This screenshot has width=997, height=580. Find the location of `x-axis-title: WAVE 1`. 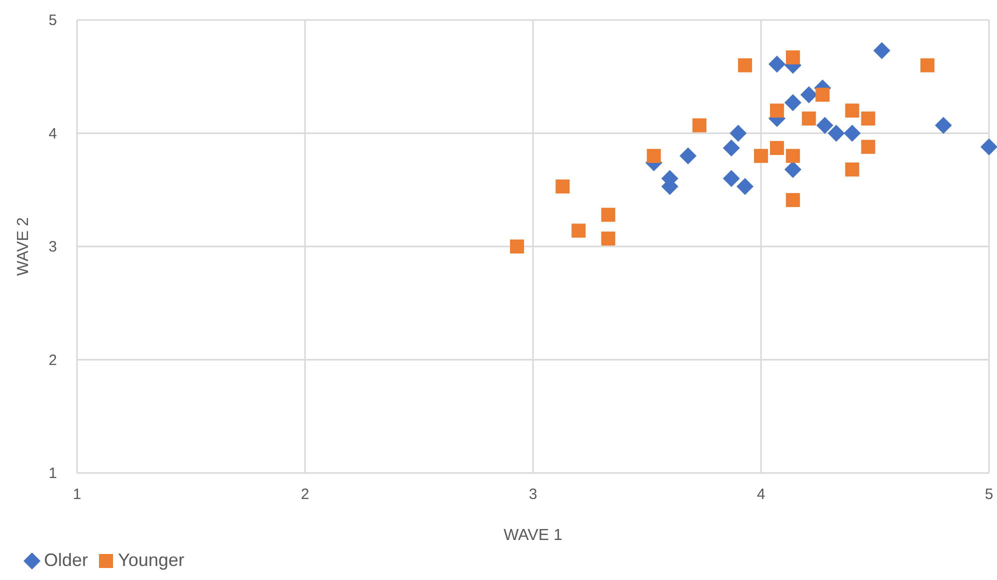

x-axis-title: WAVE 1 is located at coordinates (533, 535).